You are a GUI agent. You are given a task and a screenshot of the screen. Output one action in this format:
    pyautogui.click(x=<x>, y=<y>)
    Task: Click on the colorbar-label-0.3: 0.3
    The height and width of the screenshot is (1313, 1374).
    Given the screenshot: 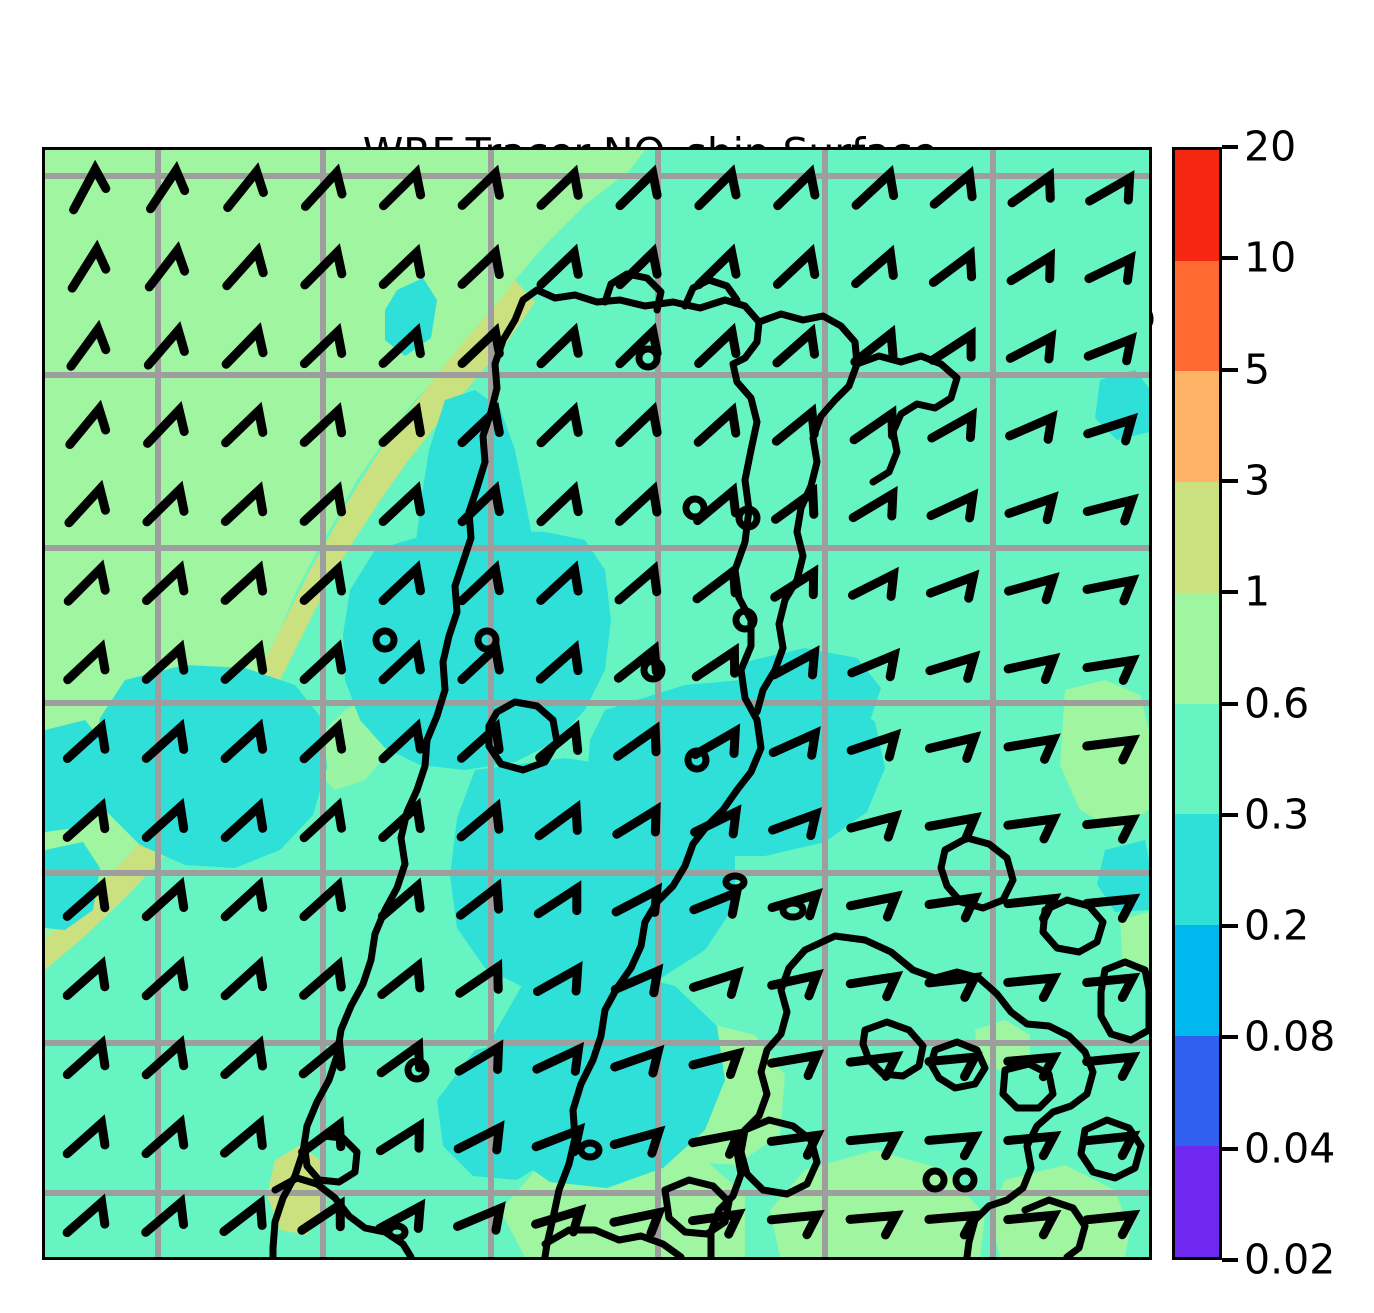 What is the action you would take?
    pyautogui.click(x=1277, y=814)
    